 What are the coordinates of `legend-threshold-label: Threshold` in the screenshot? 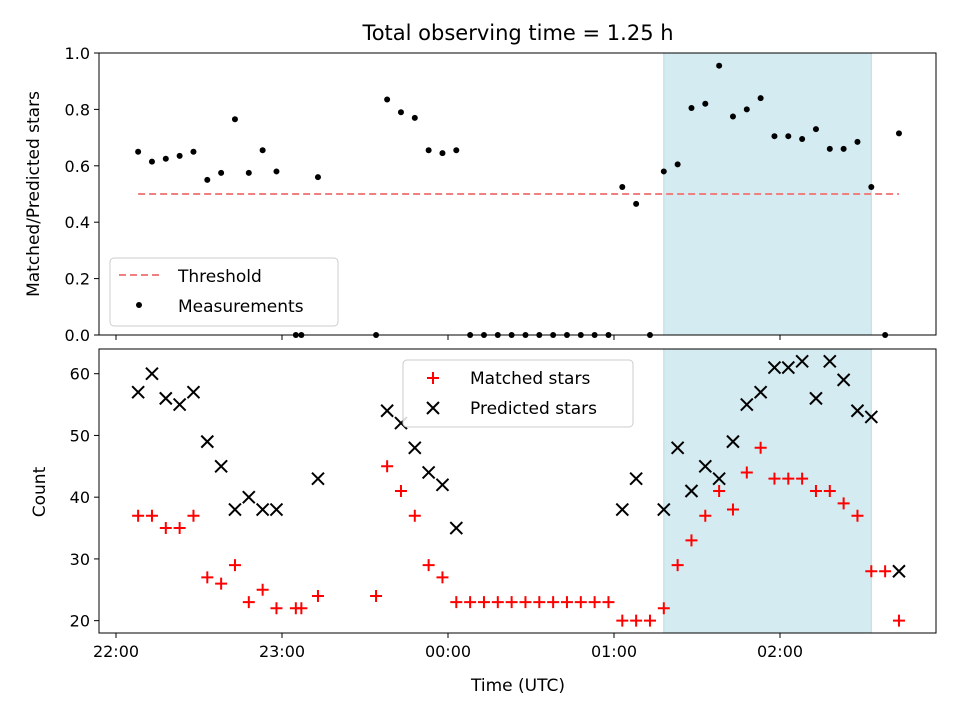 It's located at (219, 277).